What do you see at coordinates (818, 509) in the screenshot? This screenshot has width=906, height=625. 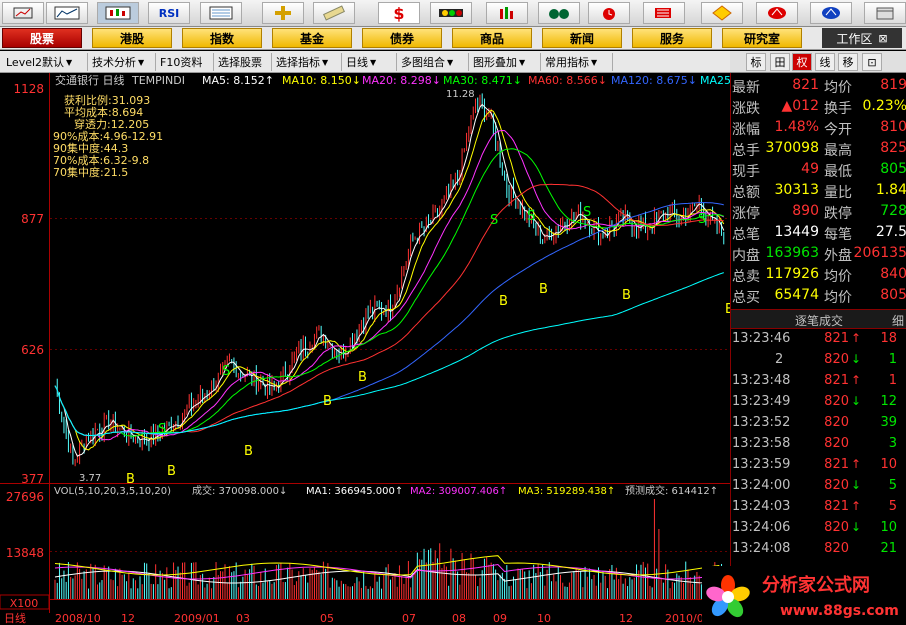 I see `tick-row: 13:24:03 821 ↑ 5` at bounding box center [818, 509].